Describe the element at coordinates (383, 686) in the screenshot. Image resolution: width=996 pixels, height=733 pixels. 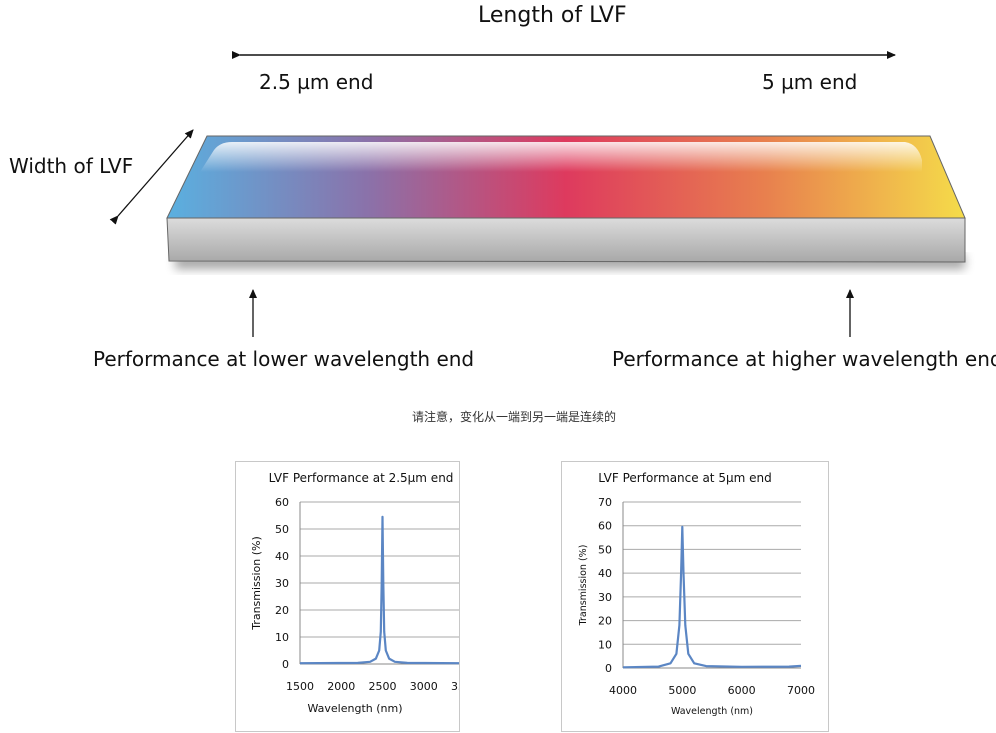
I see `x-tick-label: 2500` at that location.